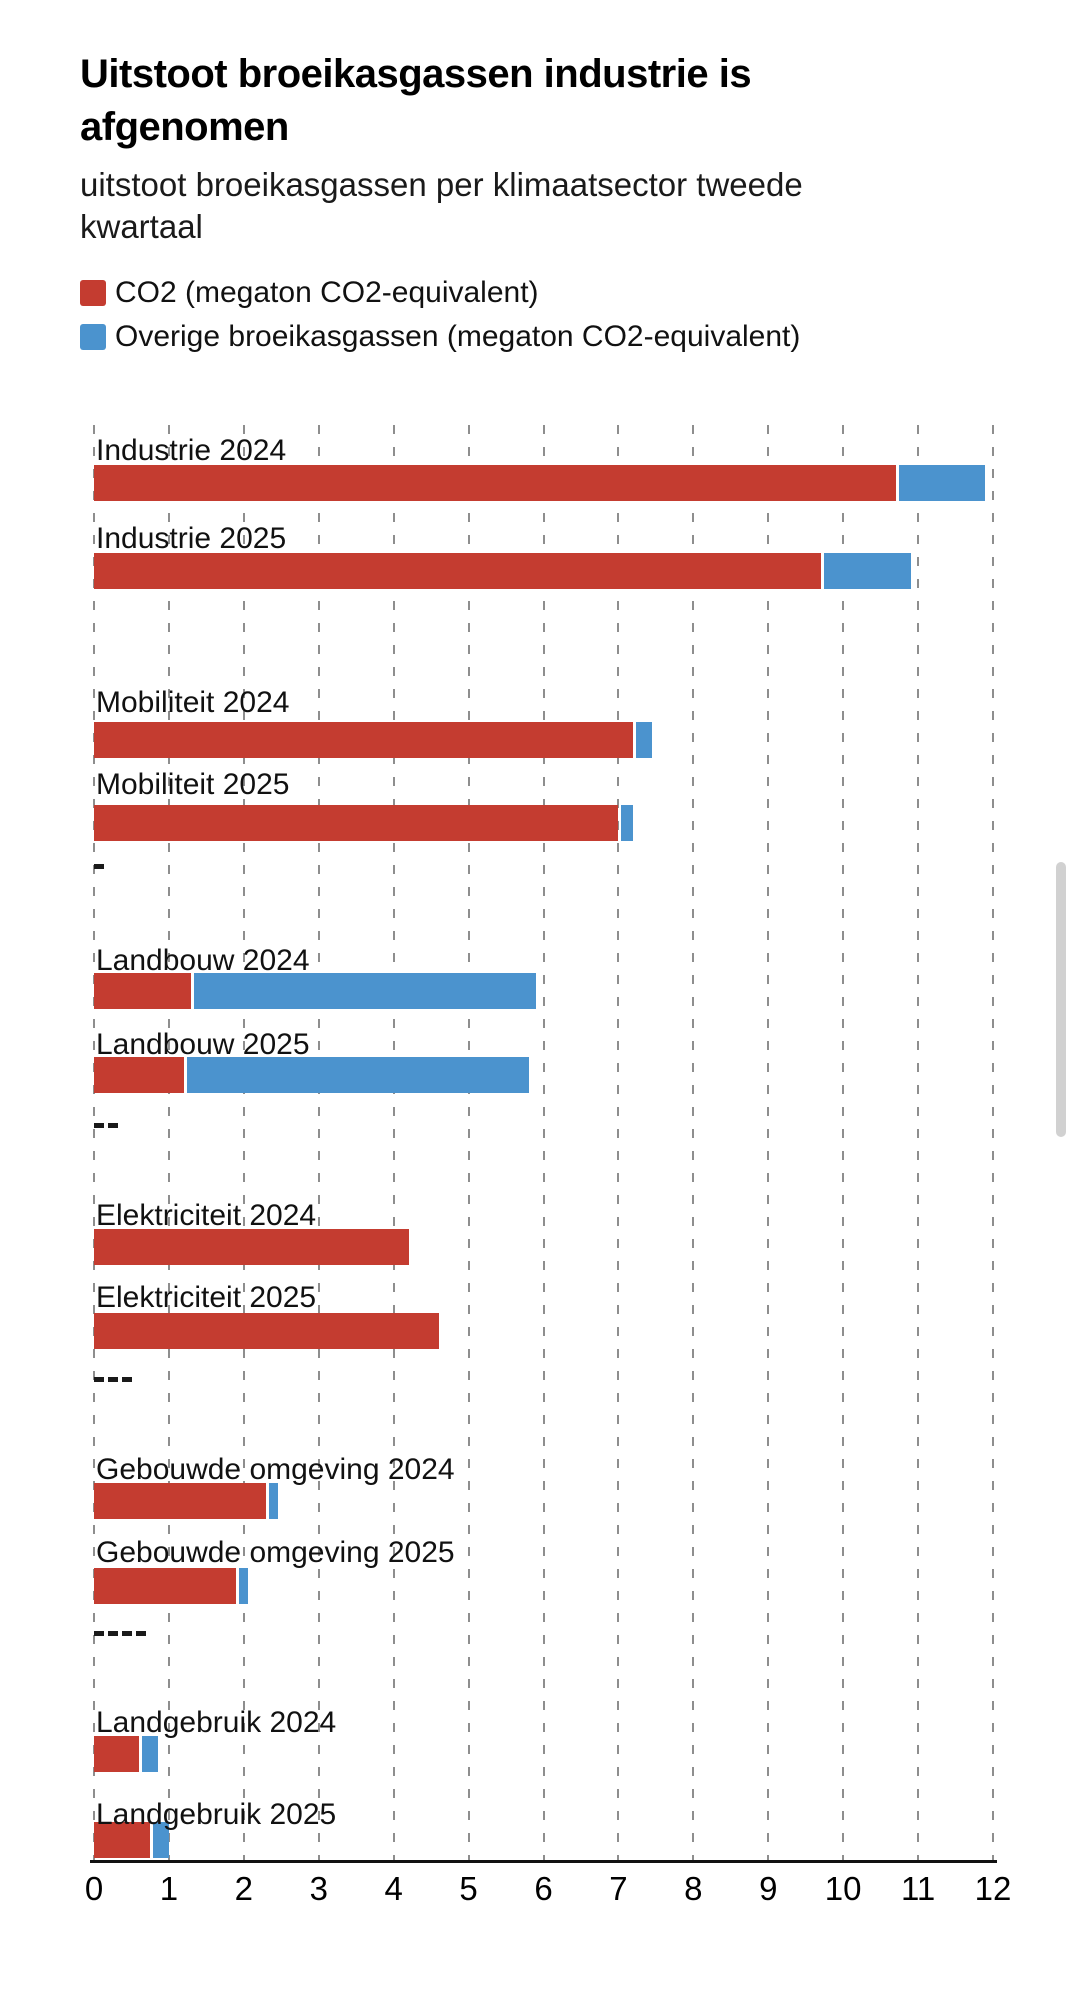  I want to click on x-axis-tick-label: 5, so click(468, 1888).